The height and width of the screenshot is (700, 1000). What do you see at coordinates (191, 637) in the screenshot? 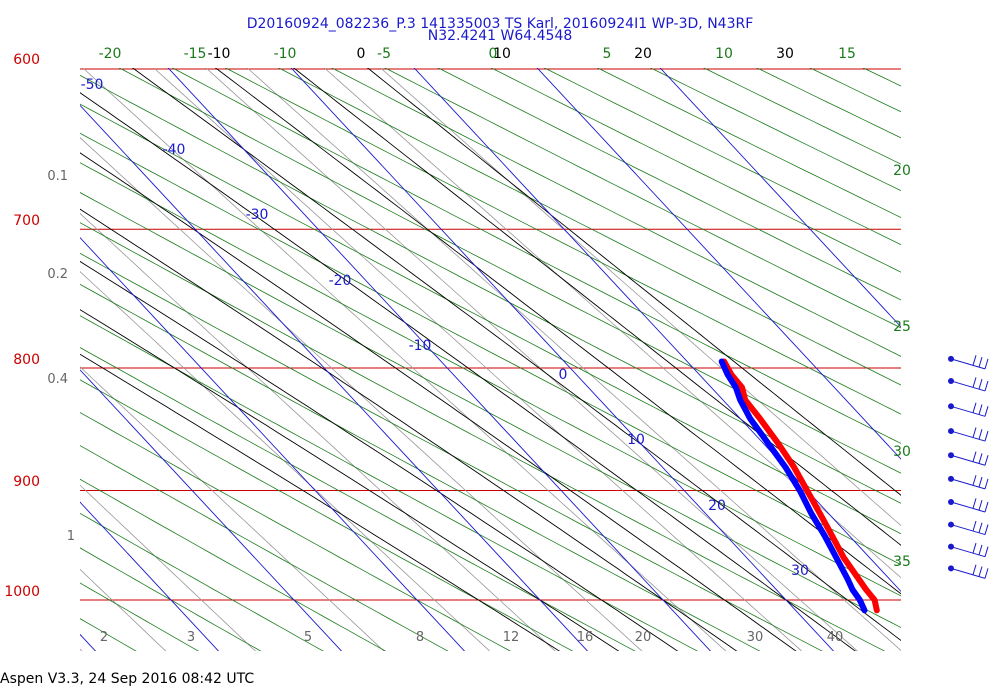
I see `mixing-ratio-bottom-label: 3` at bounding box center [191, 637].